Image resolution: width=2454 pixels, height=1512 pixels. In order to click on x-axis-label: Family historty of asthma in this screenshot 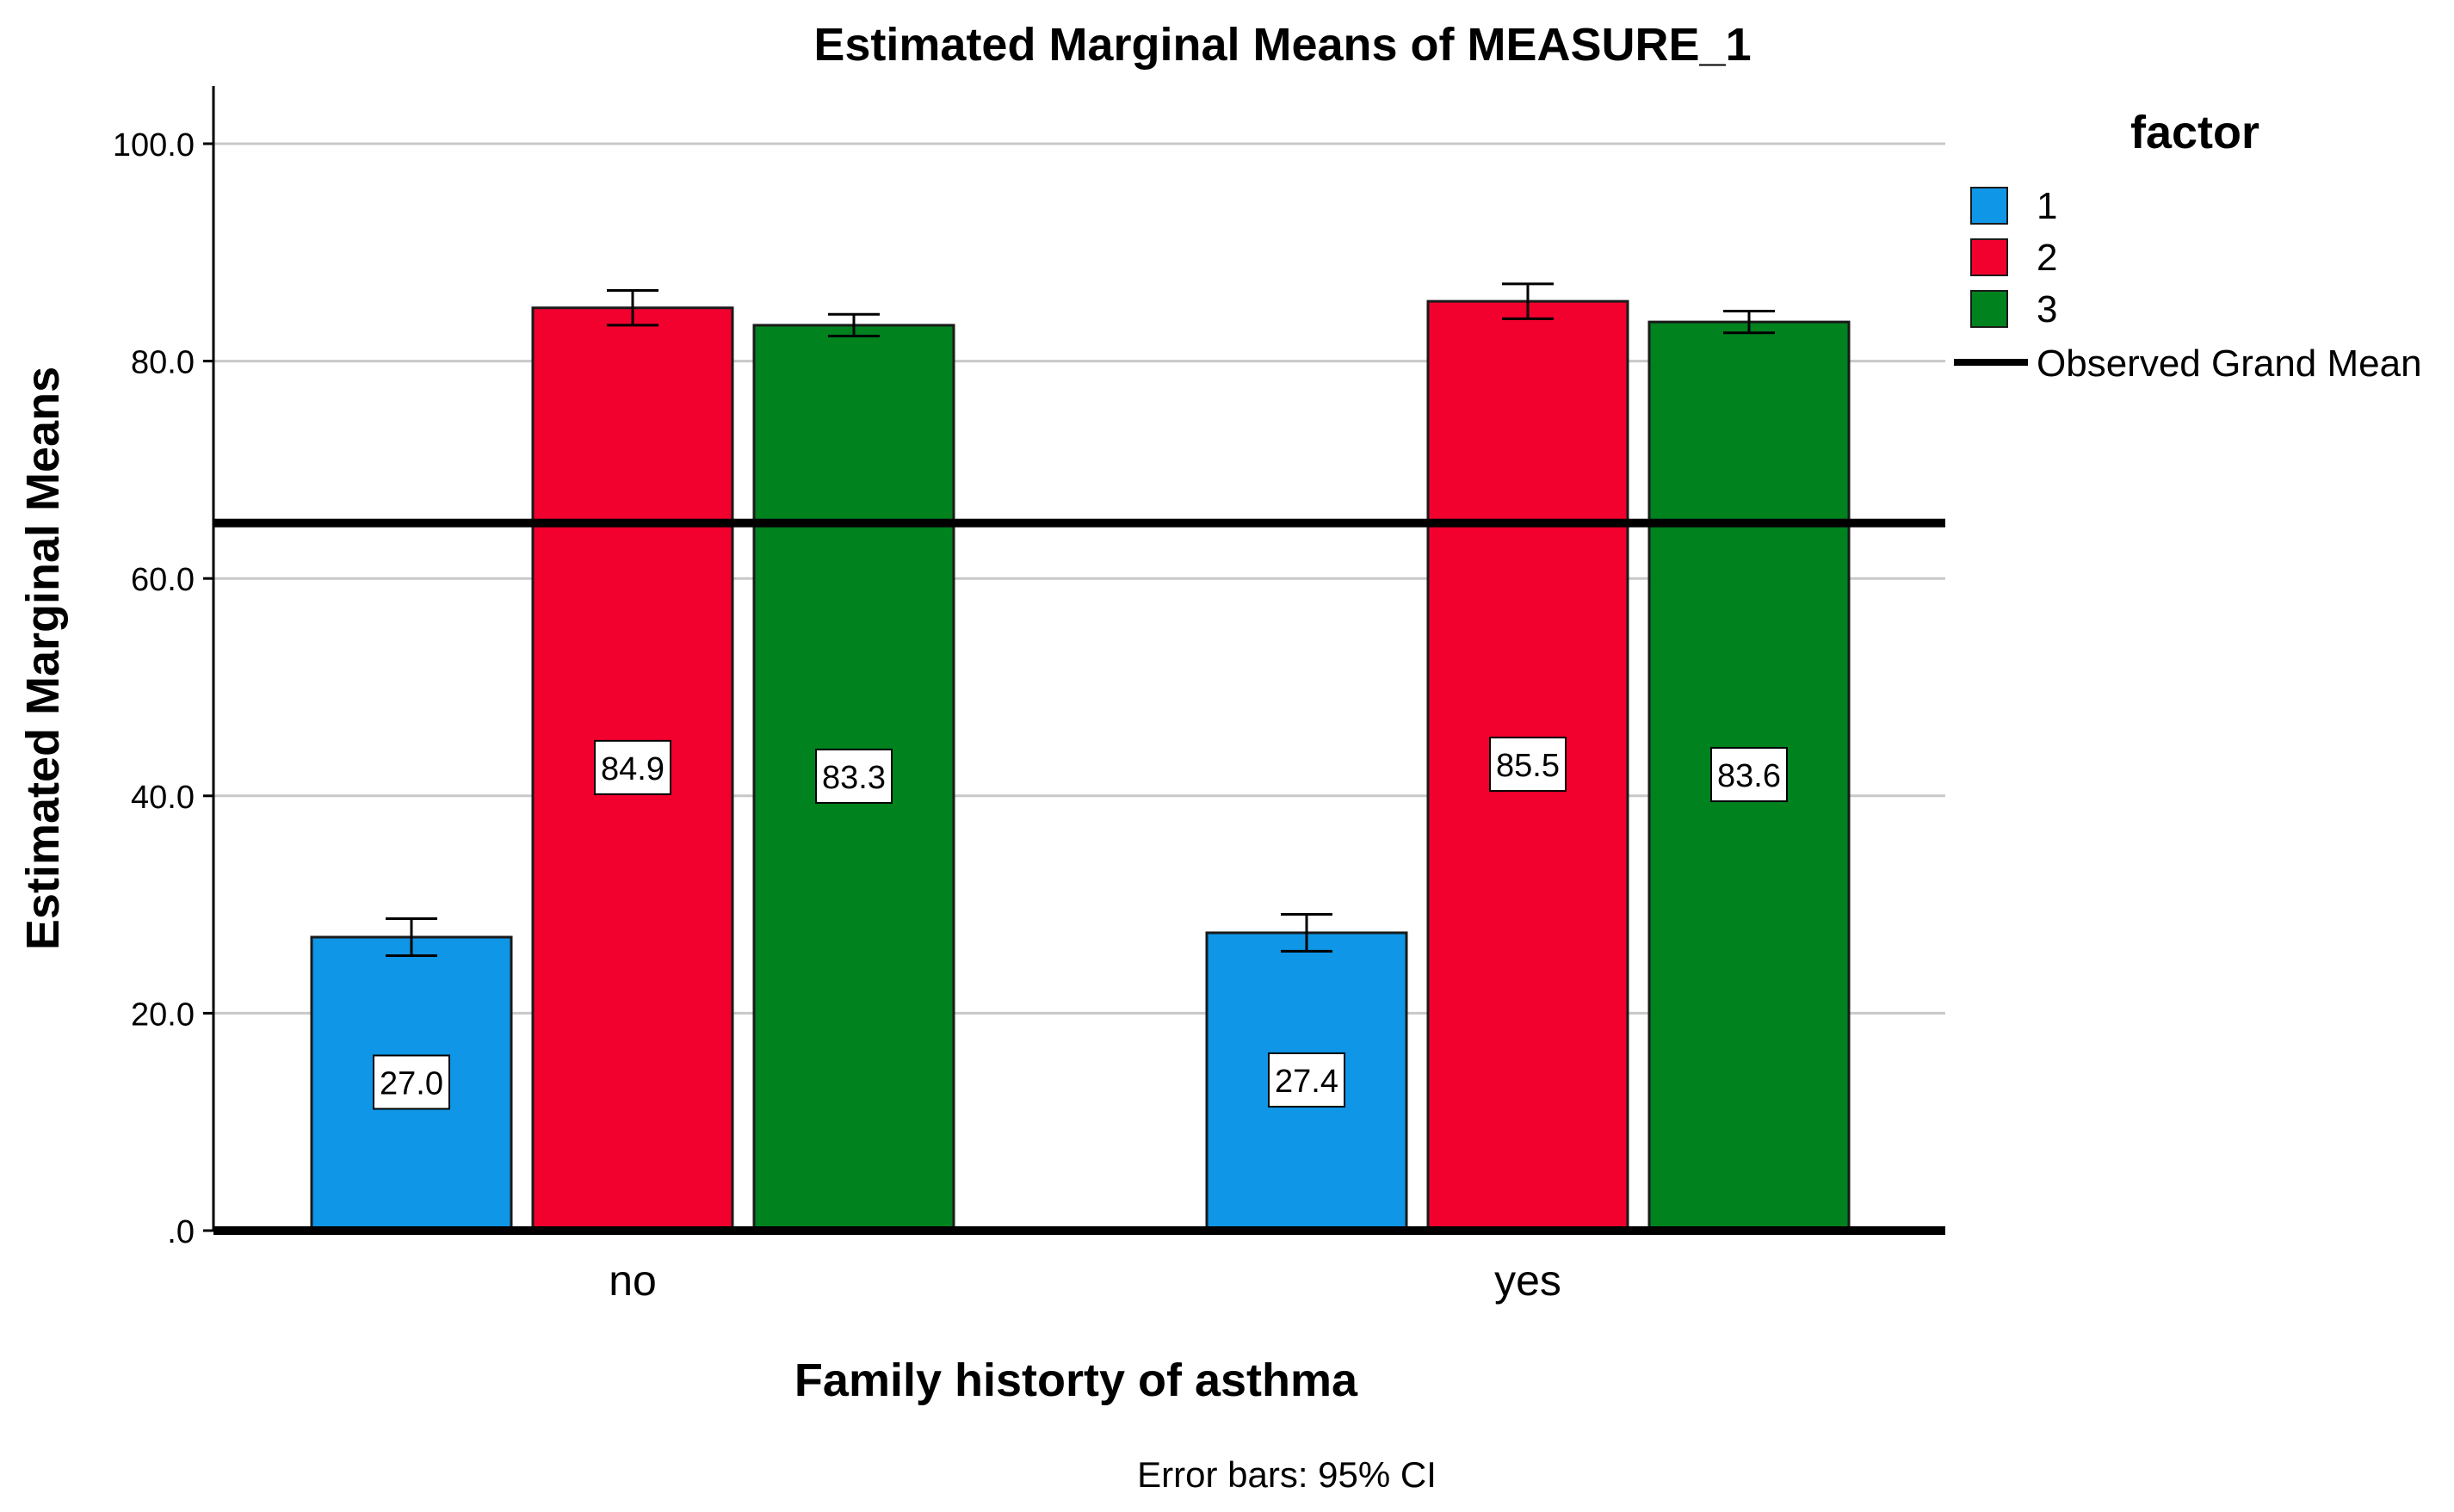, I will do `click(1076, 1380)`.